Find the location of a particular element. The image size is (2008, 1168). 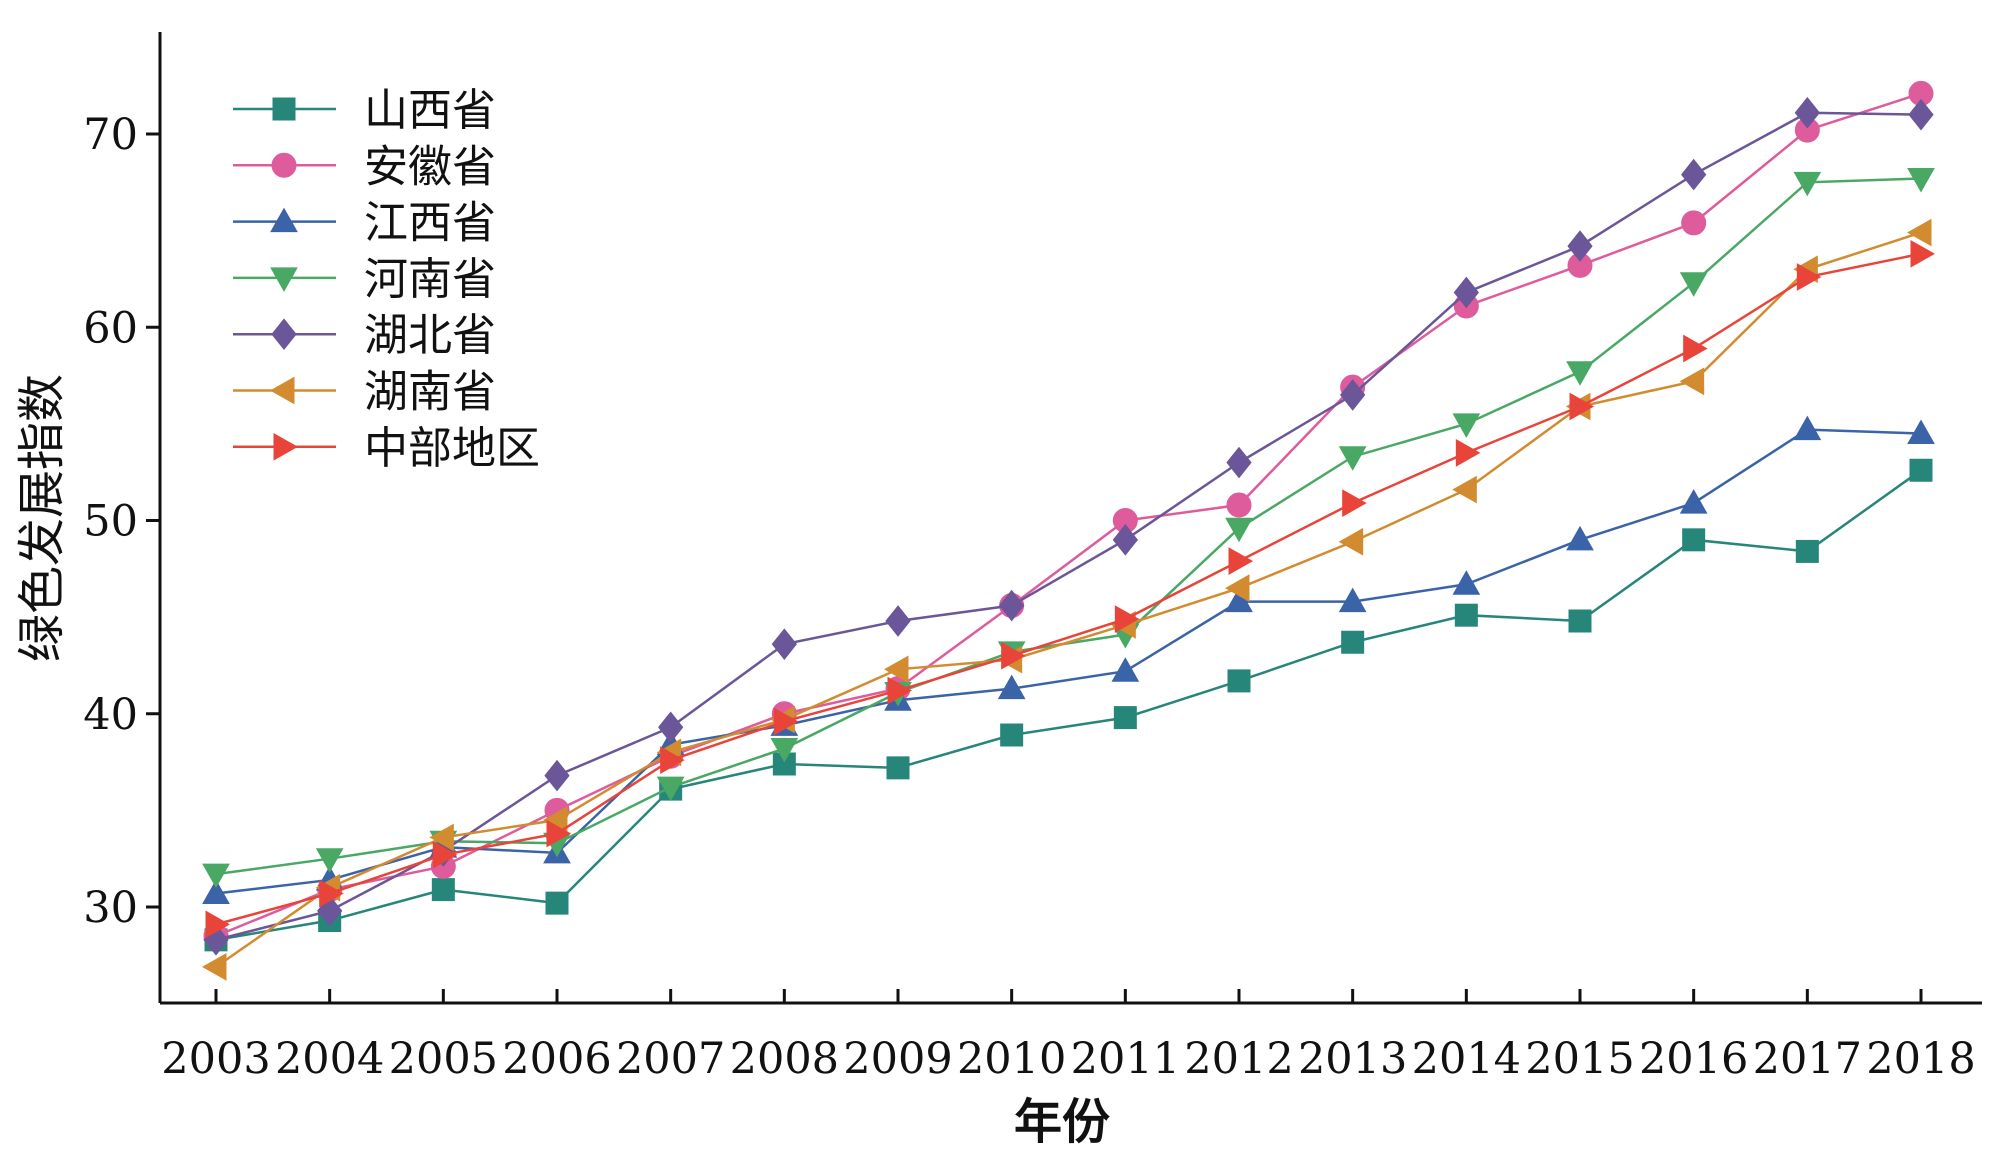

legend-label: 河南省 is located at coordinates (430, 279).